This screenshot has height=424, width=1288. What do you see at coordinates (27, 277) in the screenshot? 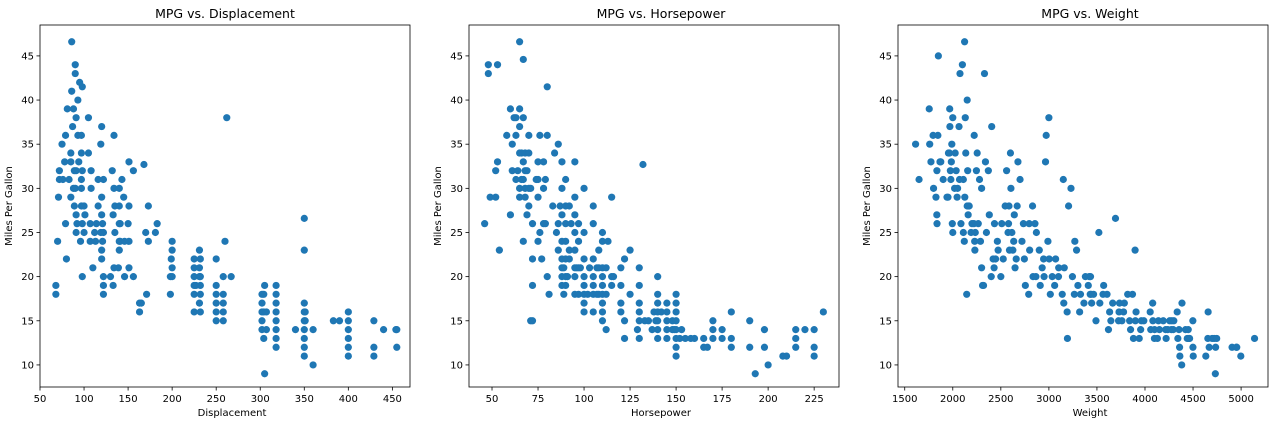
I see `y-tick-label: 20` at bounding box center [27, 277].